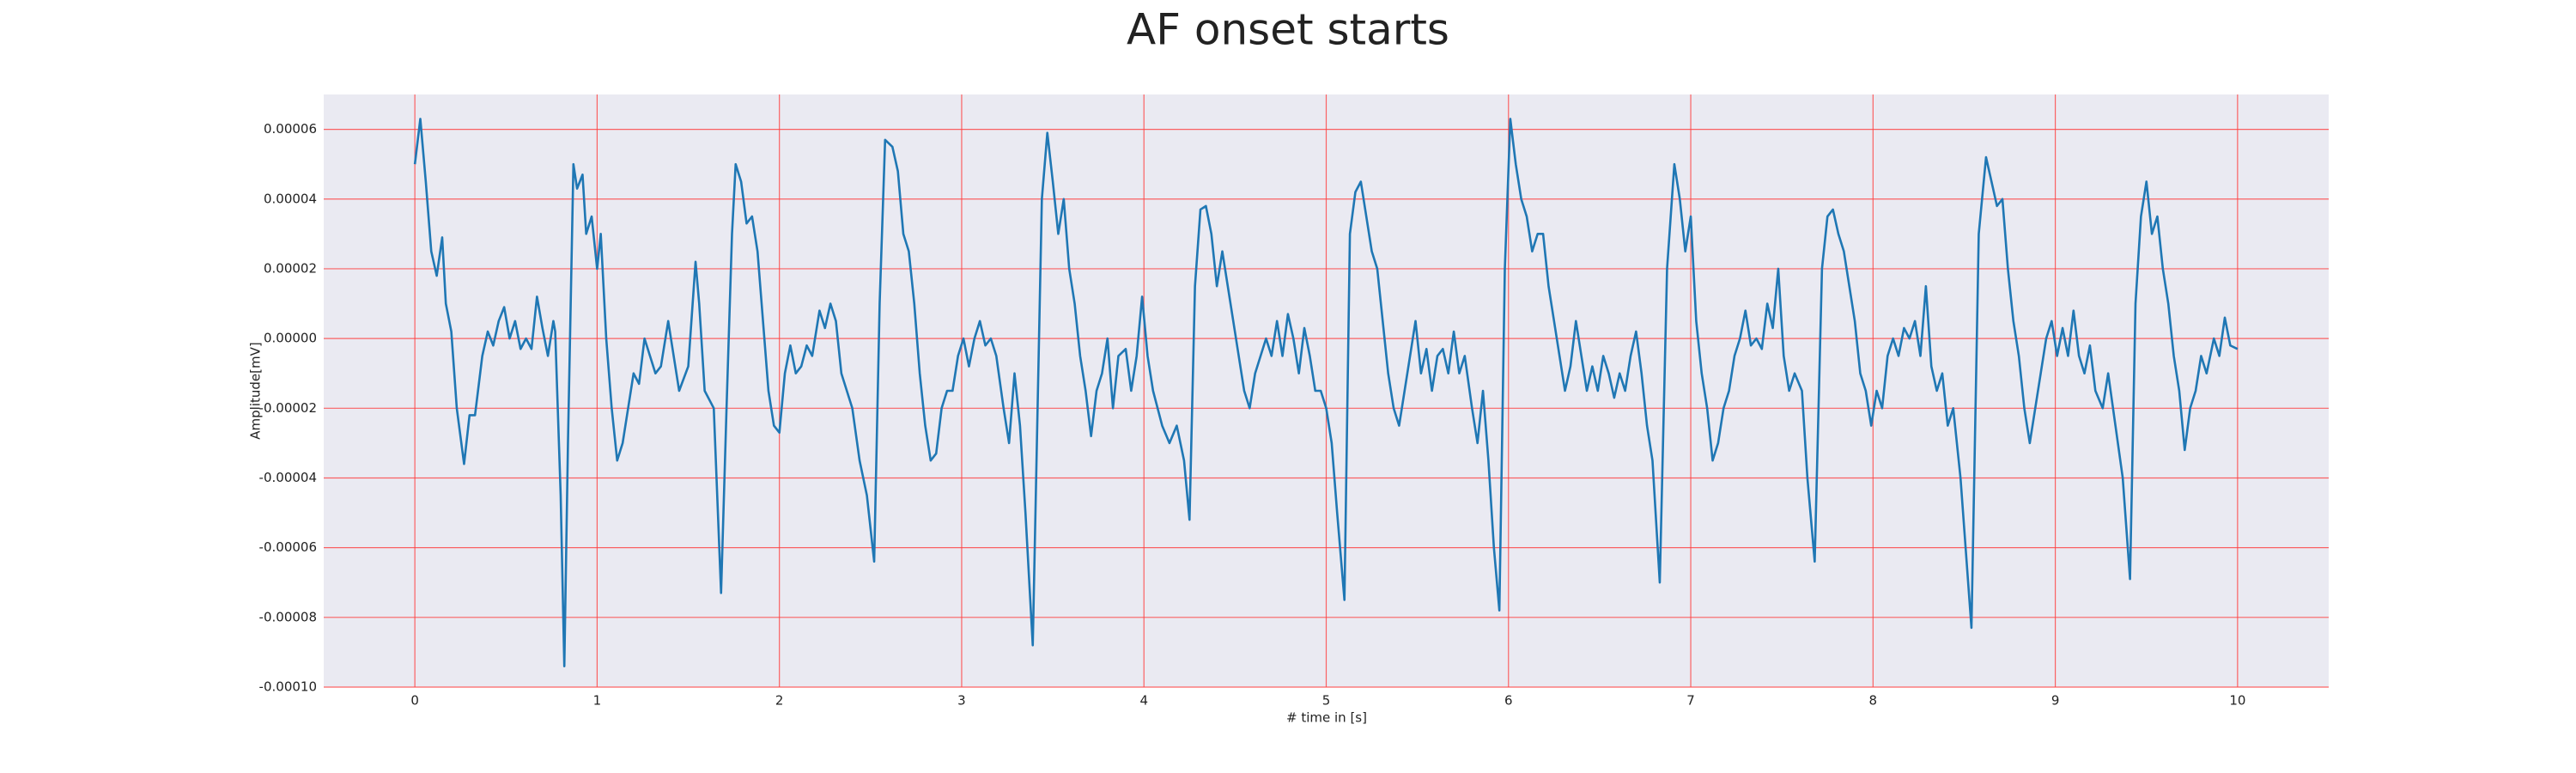 The height and width of the screenshot is (773, 2576). Describe the element at coordinates (1144, 701) in the screenshot. I see `x-tick-label: 4` at that location.